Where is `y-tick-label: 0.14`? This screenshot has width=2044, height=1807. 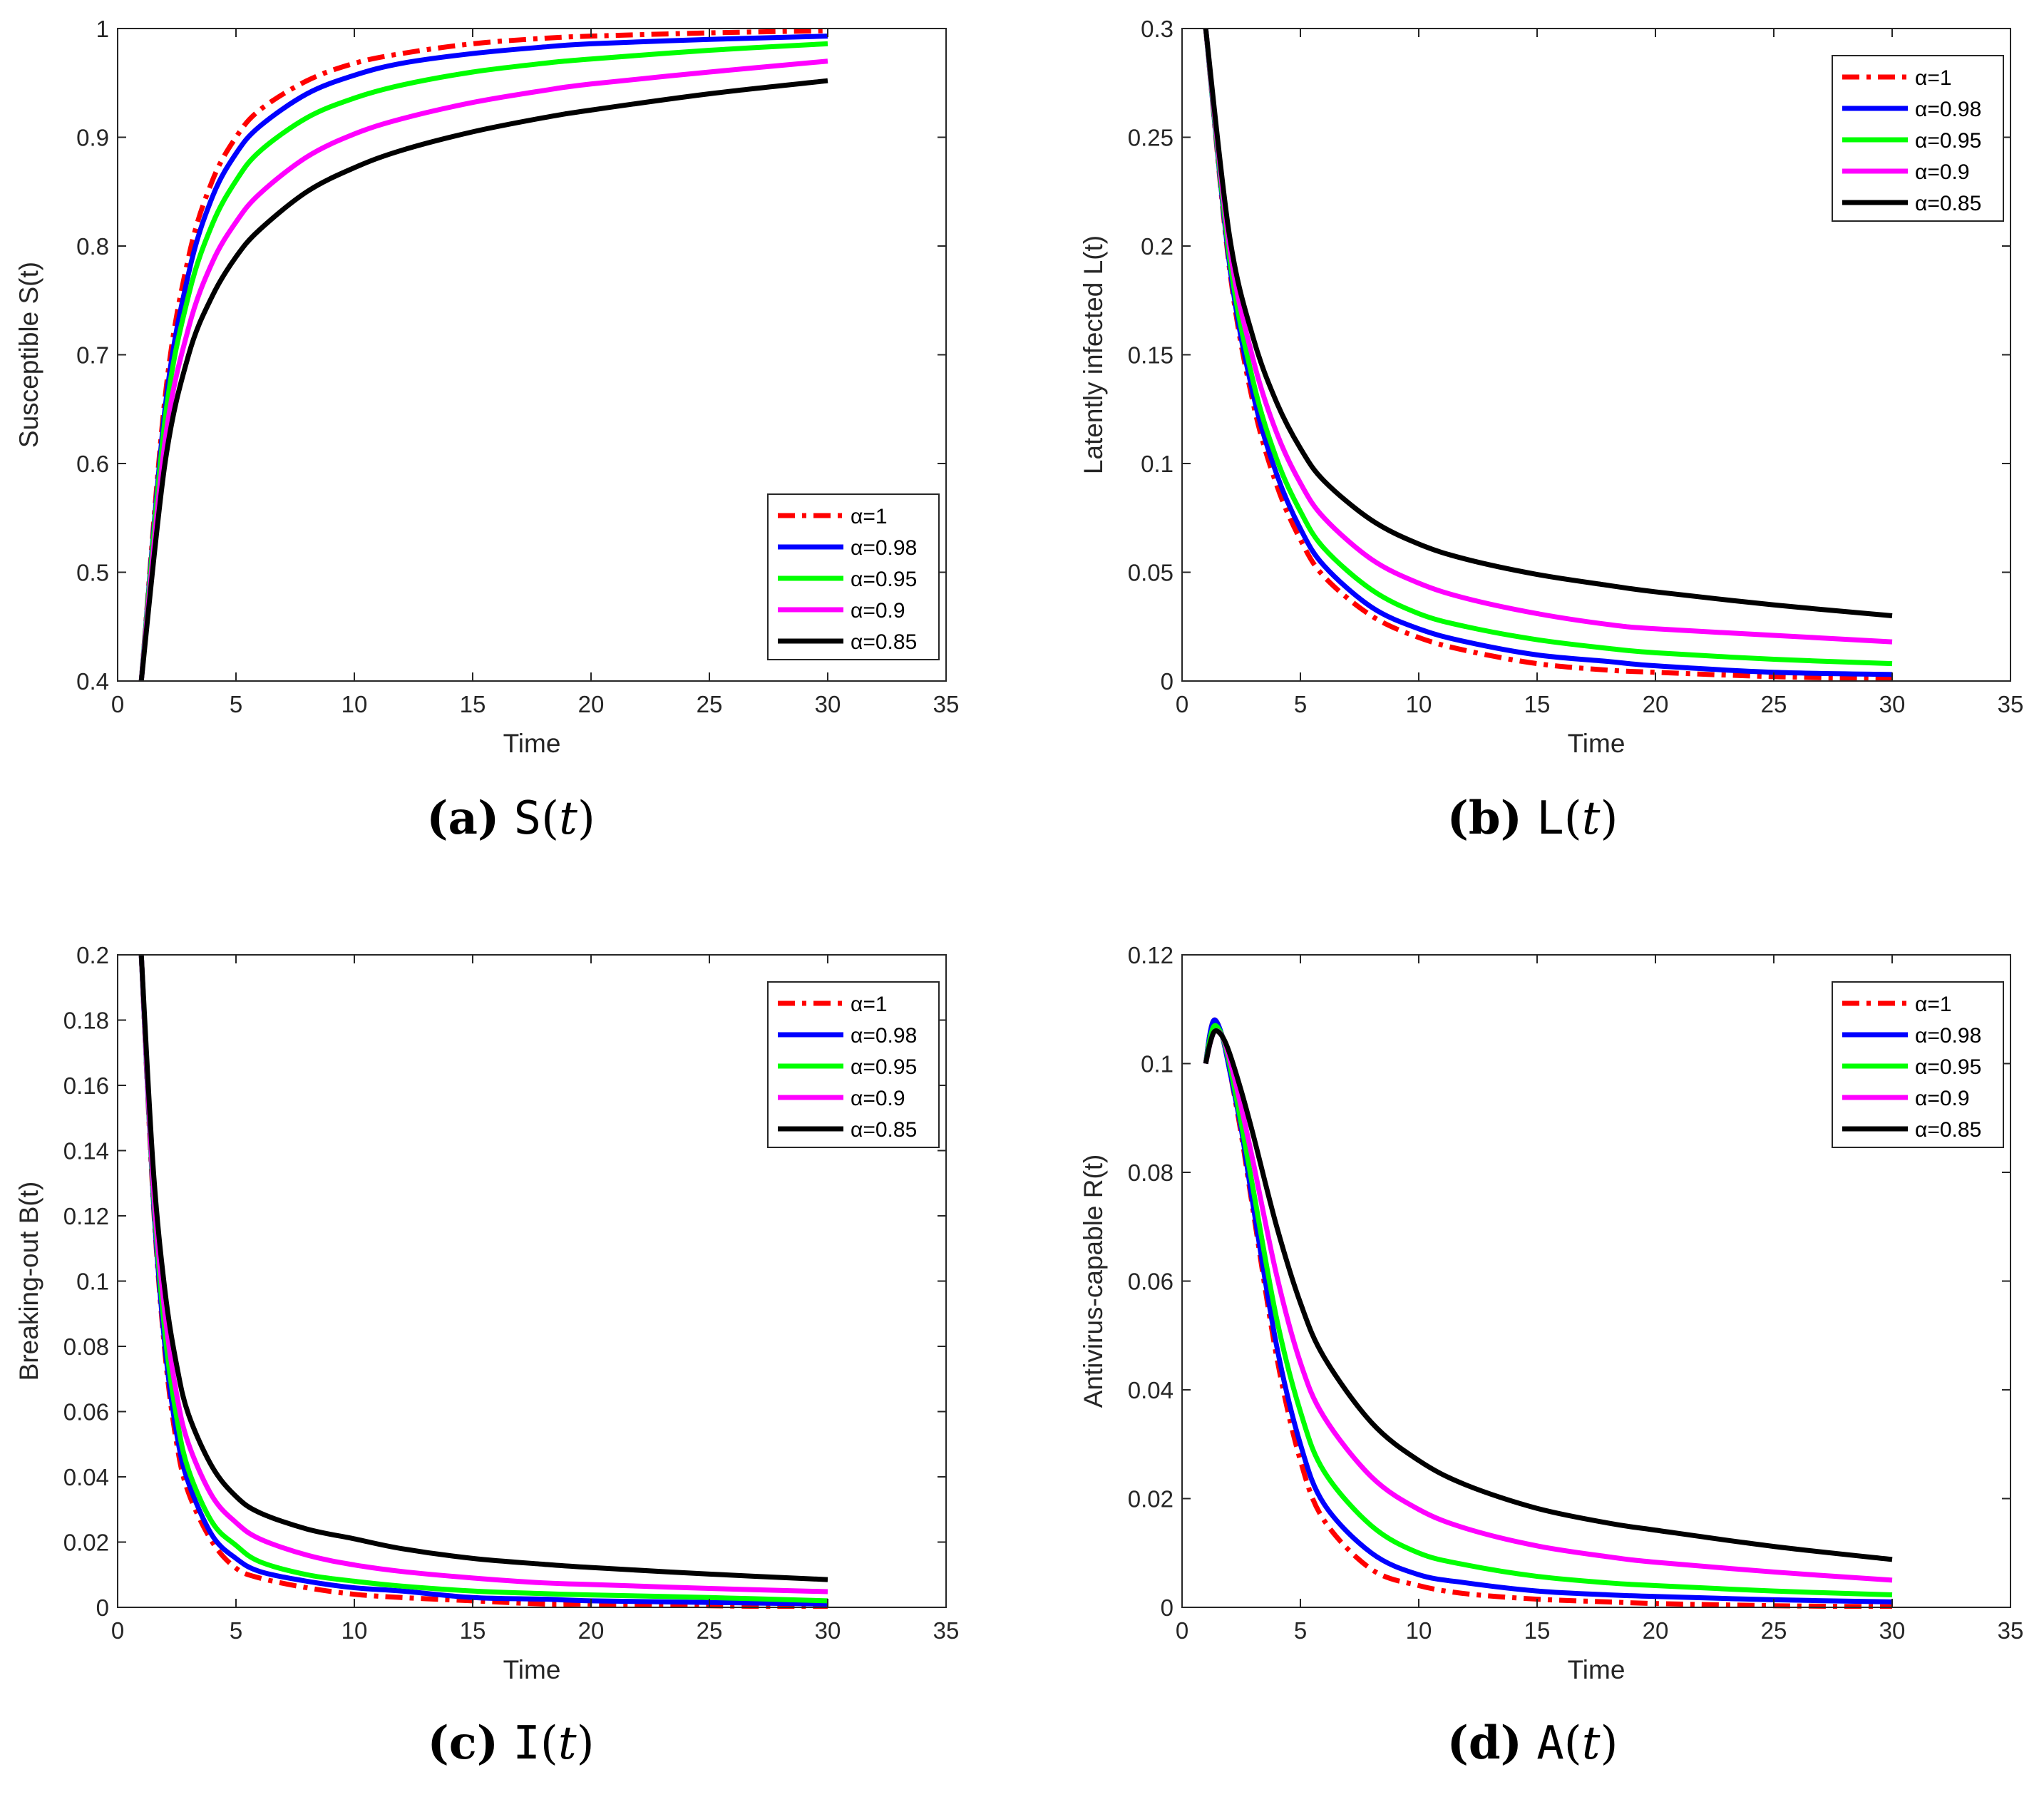 y-tick-label: 0.14 is located at coordinates (86, 1151).